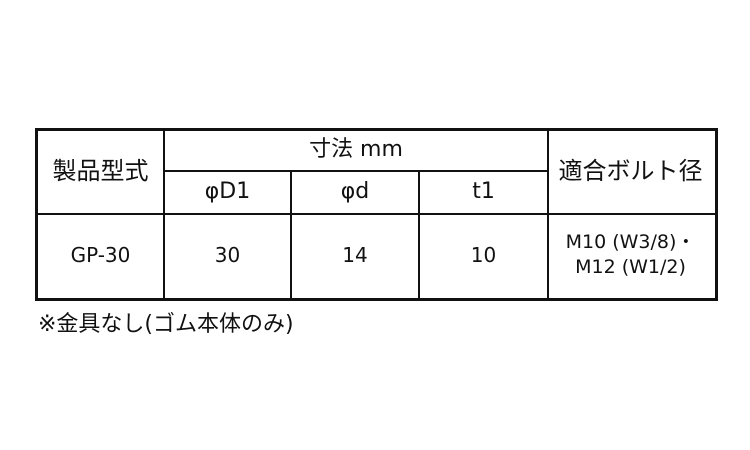 The image size is (750, 450). I want to click on cell-t1: 10, so click(483, 255).